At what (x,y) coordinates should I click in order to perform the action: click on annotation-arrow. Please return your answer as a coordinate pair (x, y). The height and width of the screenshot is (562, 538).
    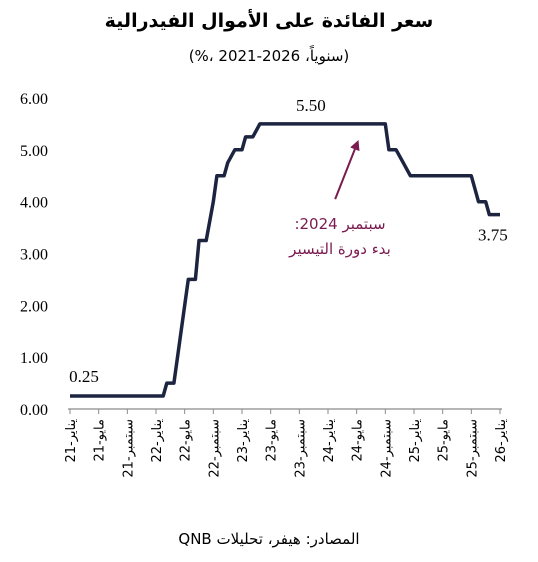
    Looking at the image, I should click on (347, 169).